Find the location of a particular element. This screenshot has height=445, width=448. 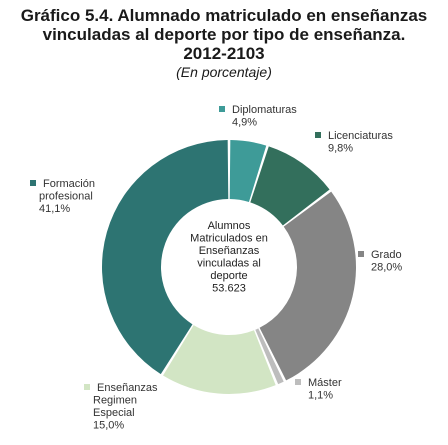

slice-grado is located at coordinates (307, 286).